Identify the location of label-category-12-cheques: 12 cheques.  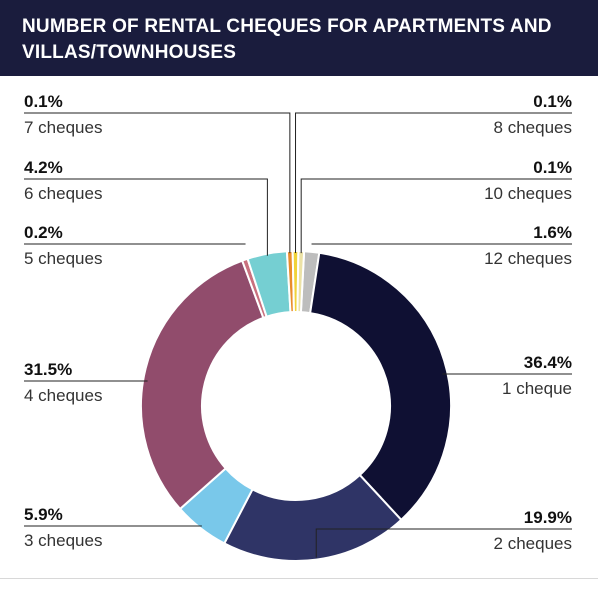
(528, 258).